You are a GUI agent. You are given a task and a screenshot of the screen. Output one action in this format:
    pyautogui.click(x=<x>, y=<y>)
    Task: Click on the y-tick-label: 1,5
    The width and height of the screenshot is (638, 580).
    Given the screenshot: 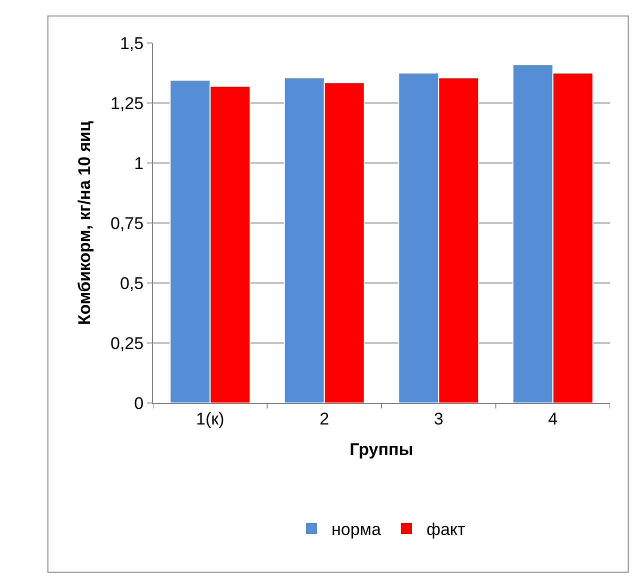 What is the action you would take?
    pyautogui.click(x=132, y=43)
    